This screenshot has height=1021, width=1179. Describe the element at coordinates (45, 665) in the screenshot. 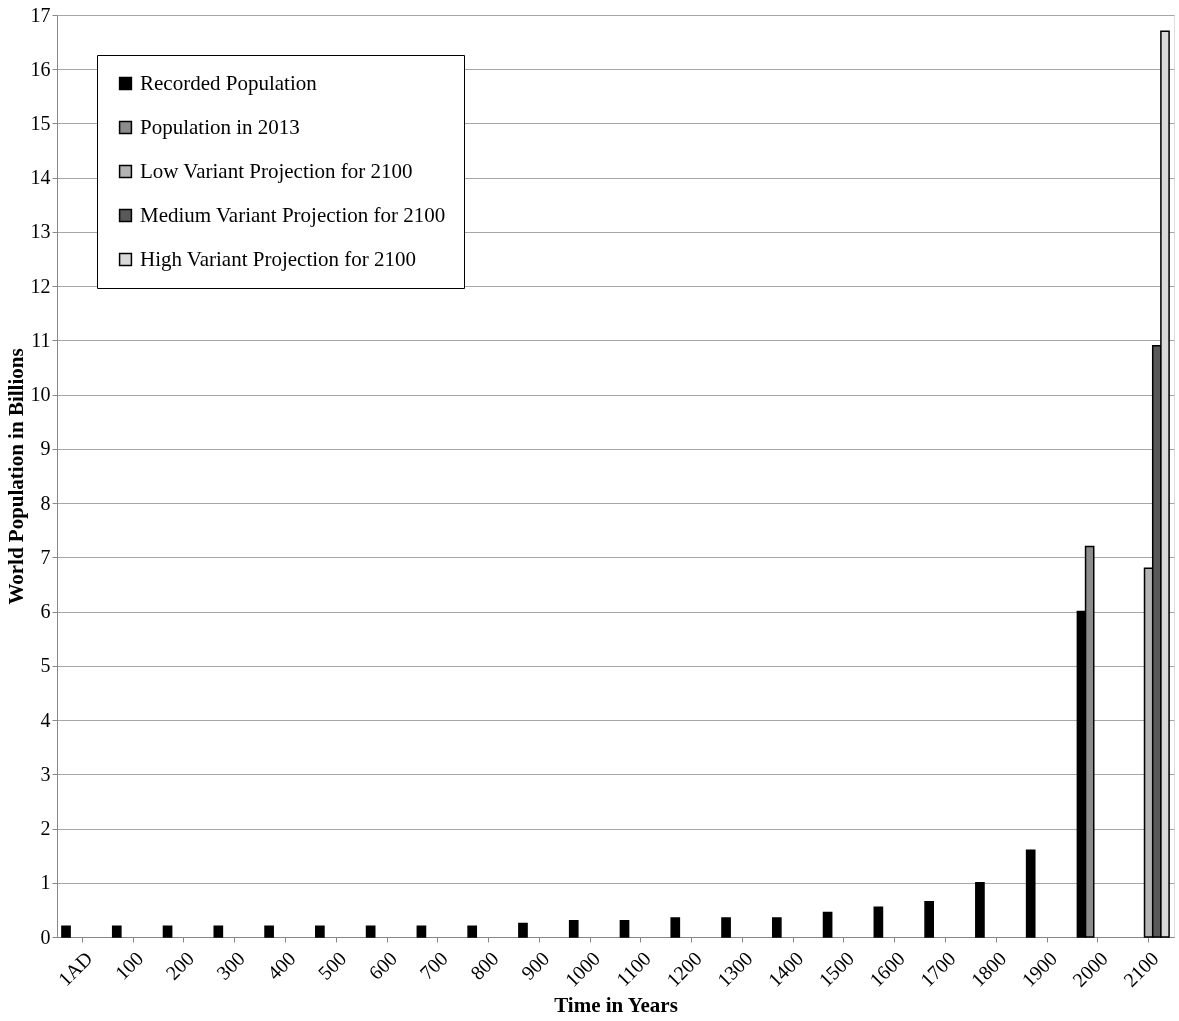

I see `y-tick-label: 5` at that location.